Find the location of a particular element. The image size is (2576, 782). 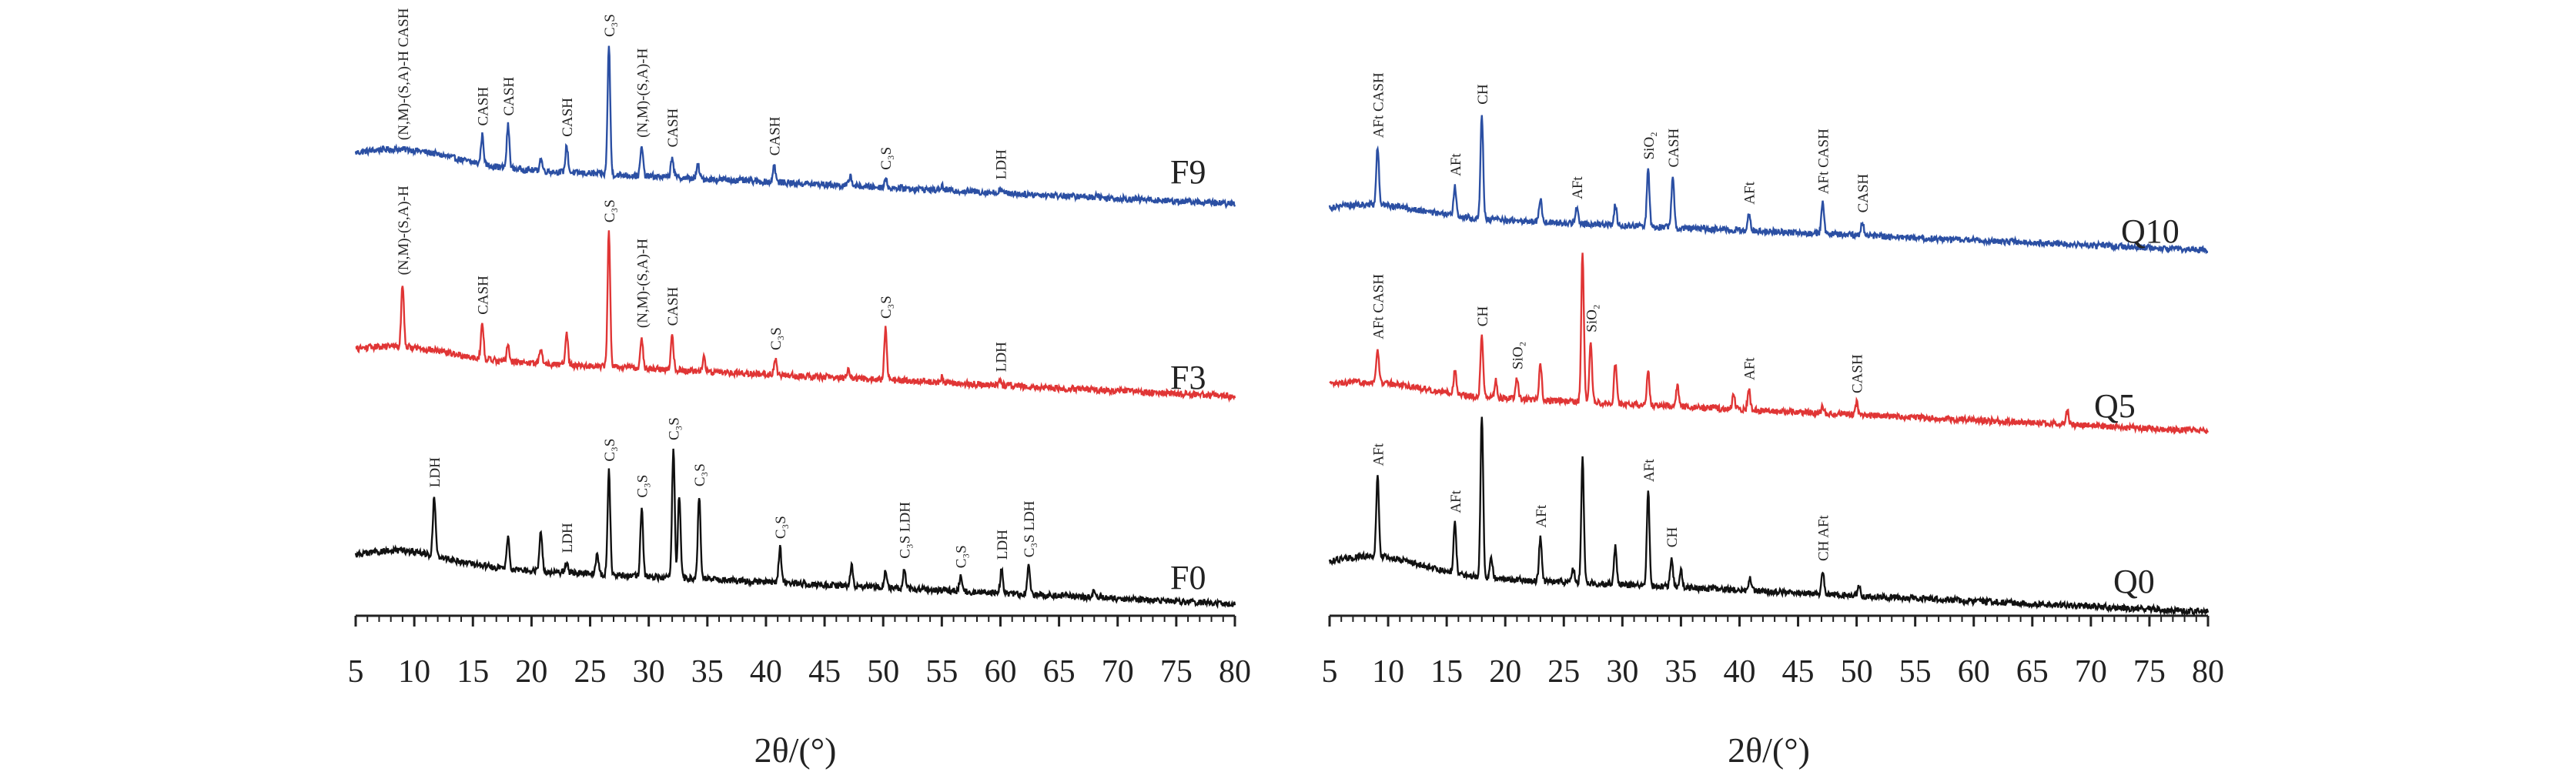

xrd-pattern-f9 is located at coordinates (795, 127).